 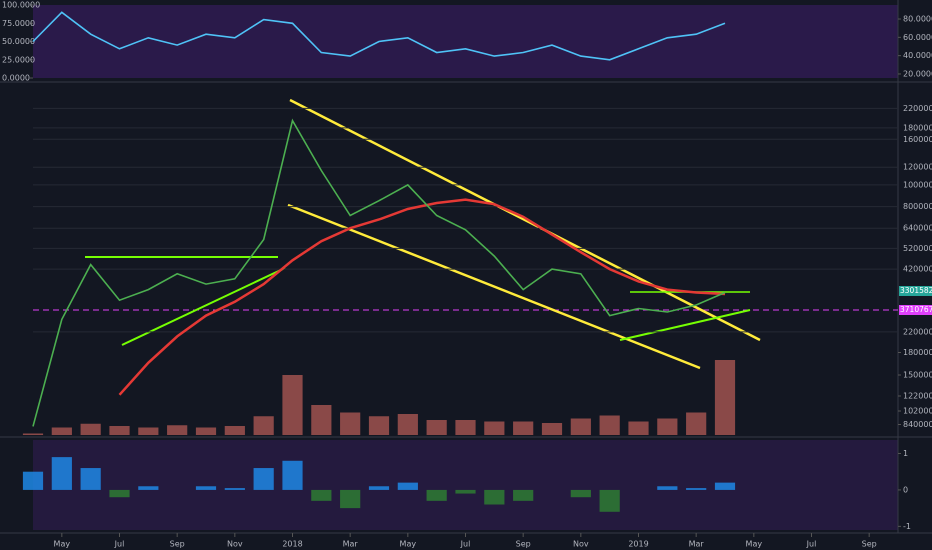 What do you see at coordinates (917, 396) in the screenshot?
I see `y-tick-label: 12200000000` at bounding box center [917, 396].